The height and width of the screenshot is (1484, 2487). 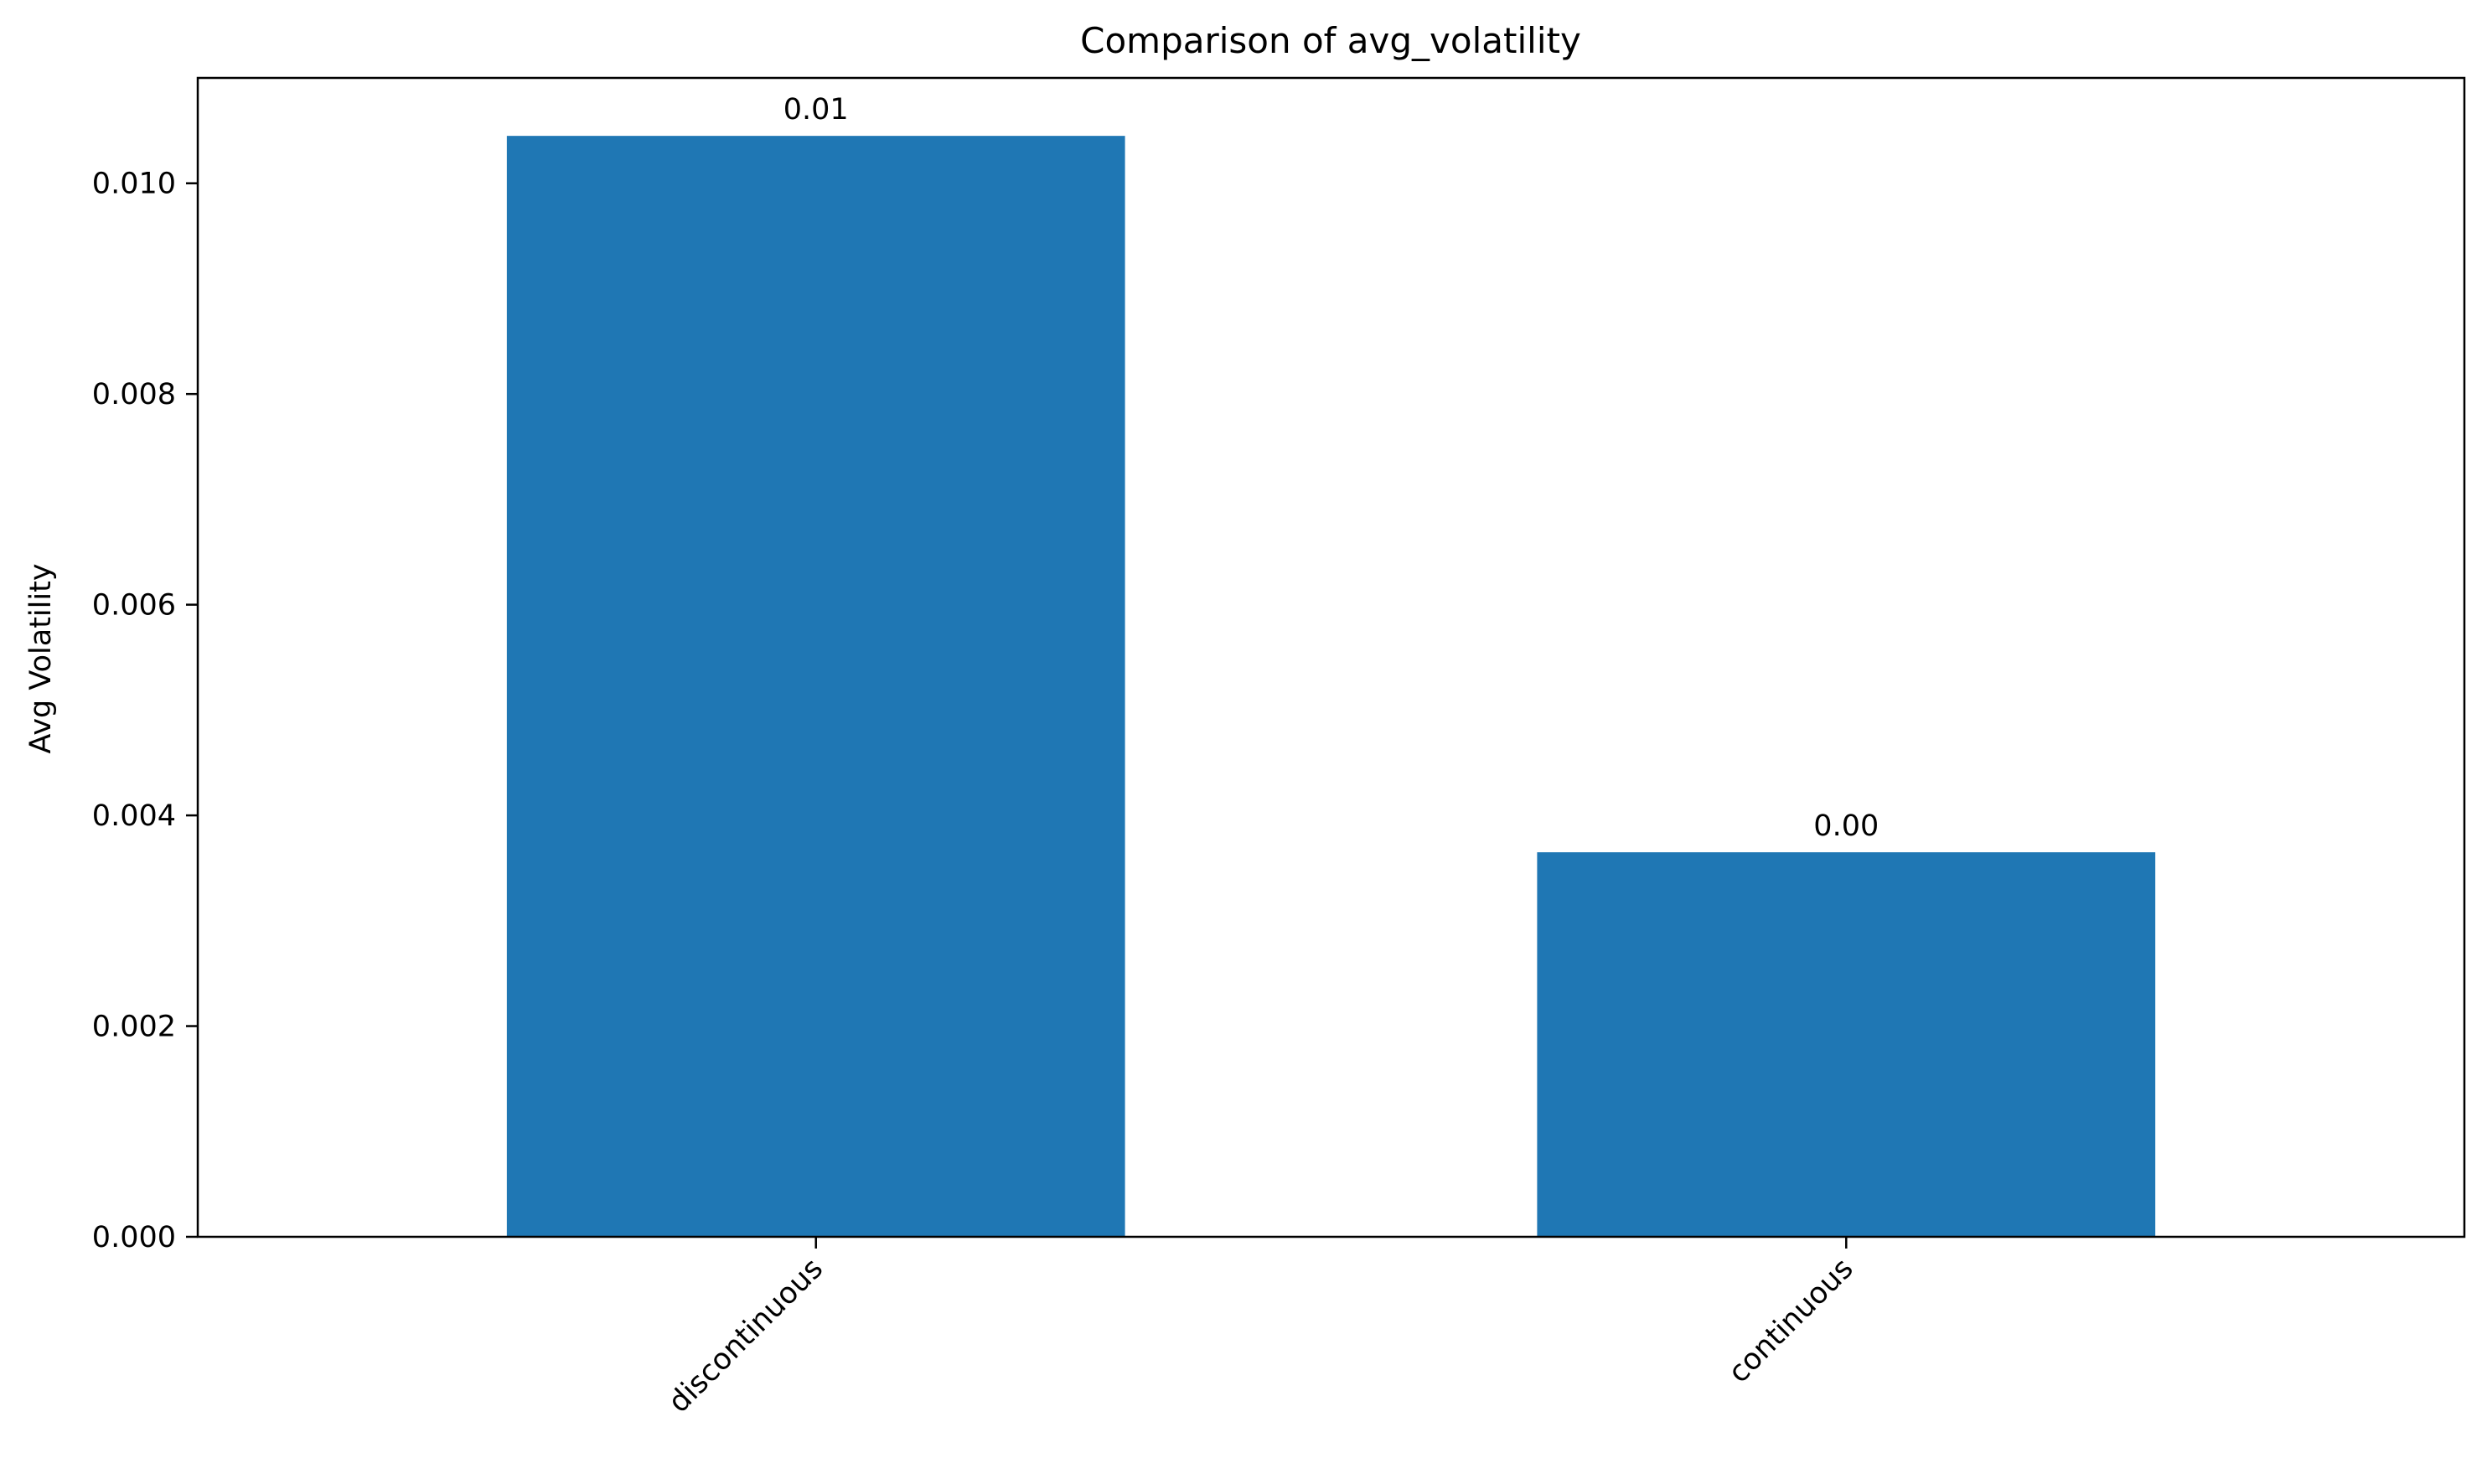 What do you see at coordinates (134, 816) in the screenshot?
I see `y-tick-label: 0.004` at bounding box center [134, 816].